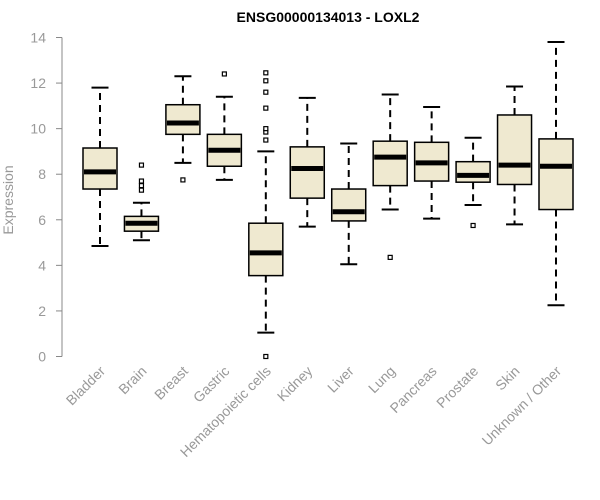  I want to click on box-pancreas, so click(431, 162).